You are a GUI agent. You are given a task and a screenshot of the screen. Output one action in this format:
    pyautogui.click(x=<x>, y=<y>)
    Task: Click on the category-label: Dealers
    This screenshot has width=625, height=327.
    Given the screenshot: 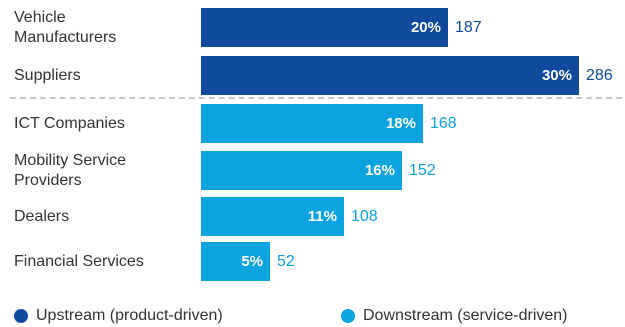 What is the action you would take?
    pyautogui.click(x=42, y=216)
    